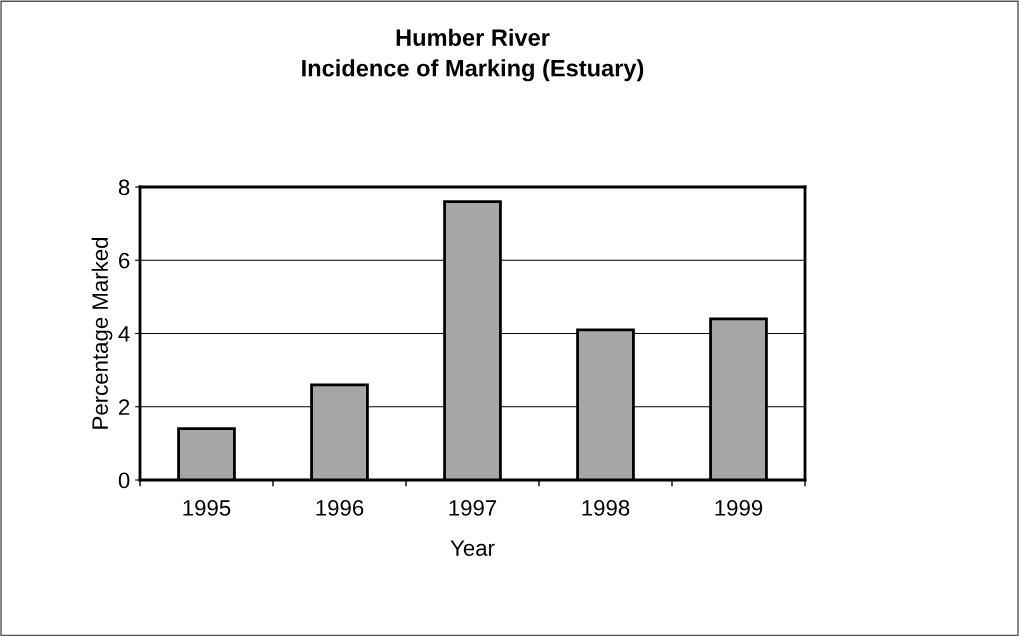  I want to click on x-tick-label: 1995, so click(207, 508).